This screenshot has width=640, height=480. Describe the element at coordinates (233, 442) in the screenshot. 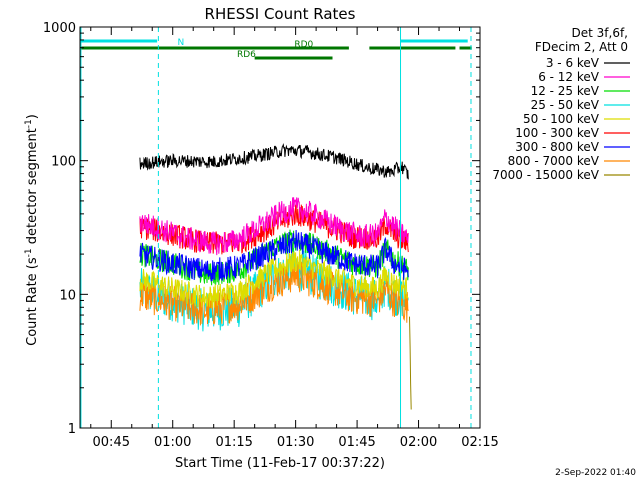

I see `x-tick-label-2: 01:15` at that location.